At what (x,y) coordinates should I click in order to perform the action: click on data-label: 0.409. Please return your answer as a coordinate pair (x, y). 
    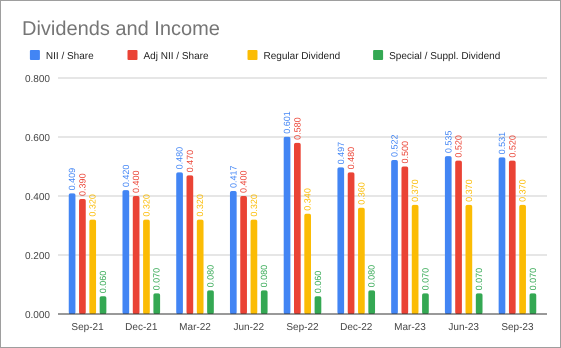
    Looking at the image, I should click on (72, 179).